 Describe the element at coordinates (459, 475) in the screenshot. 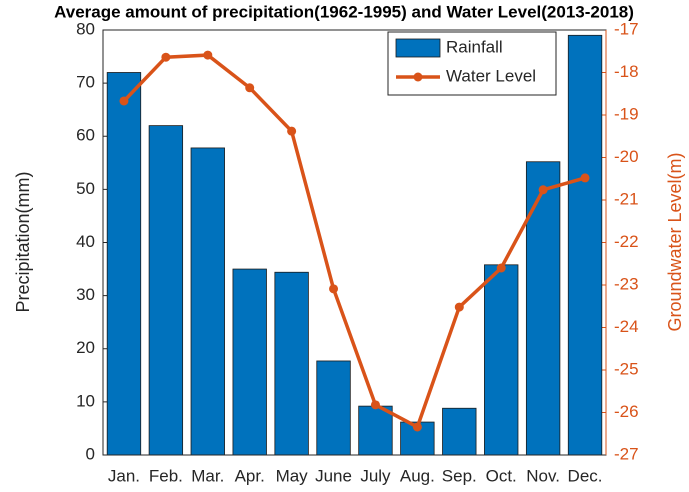

I see `x-tick-label: Sep.` at that location.